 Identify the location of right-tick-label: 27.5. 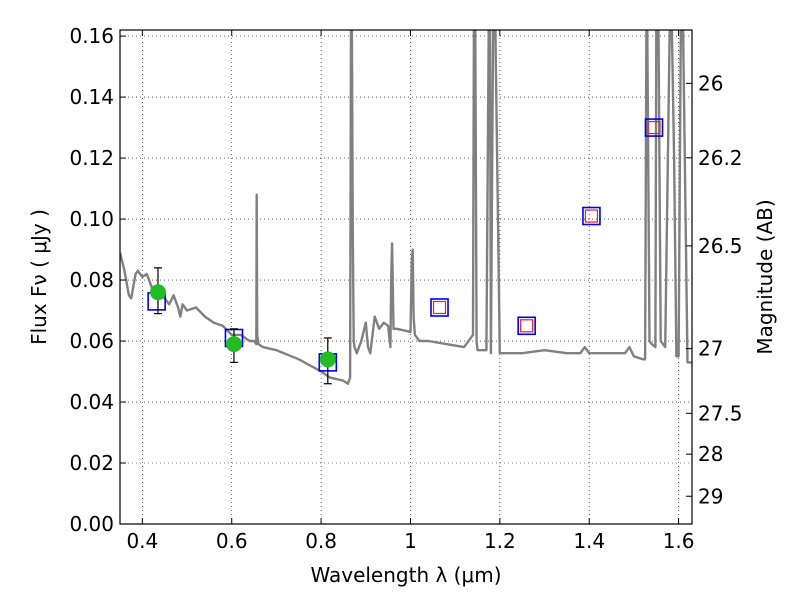
(720, 413).